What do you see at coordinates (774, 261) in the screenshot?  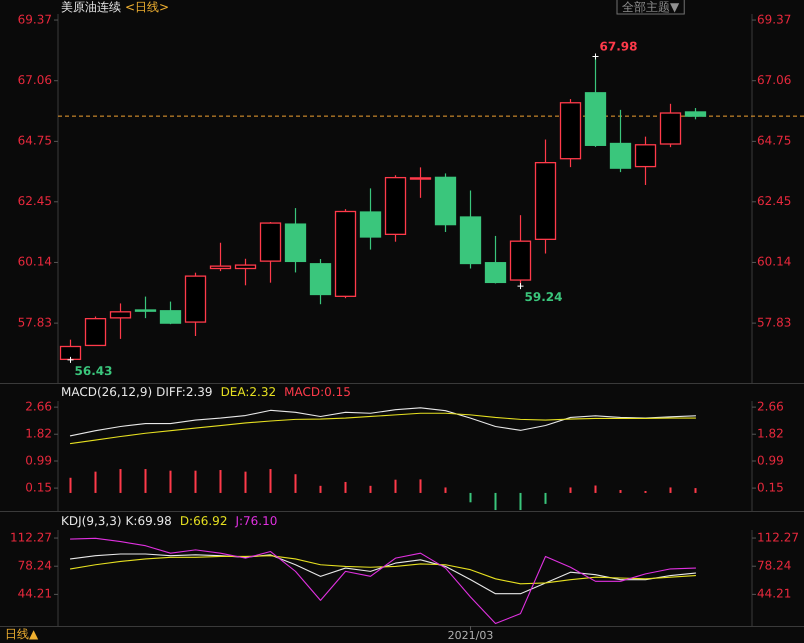 I see `y2-tick-label: 60.14` at bounding box center [774, 261].